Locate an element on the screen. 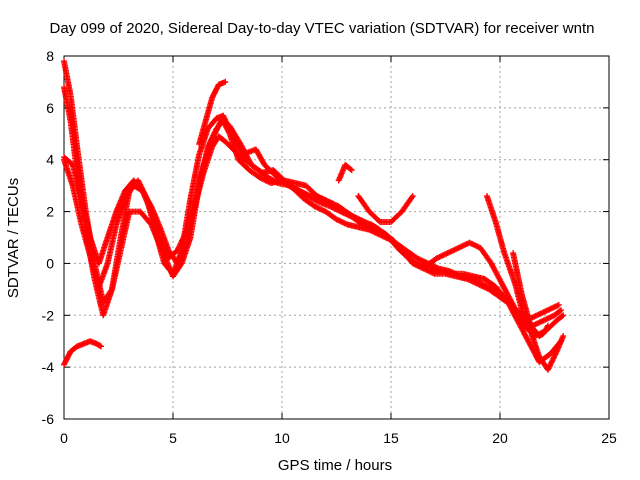 Image resolution: width=640 pixels, height=480 pixels. y-tick-label: -2 is located at coordinates (48, 315).